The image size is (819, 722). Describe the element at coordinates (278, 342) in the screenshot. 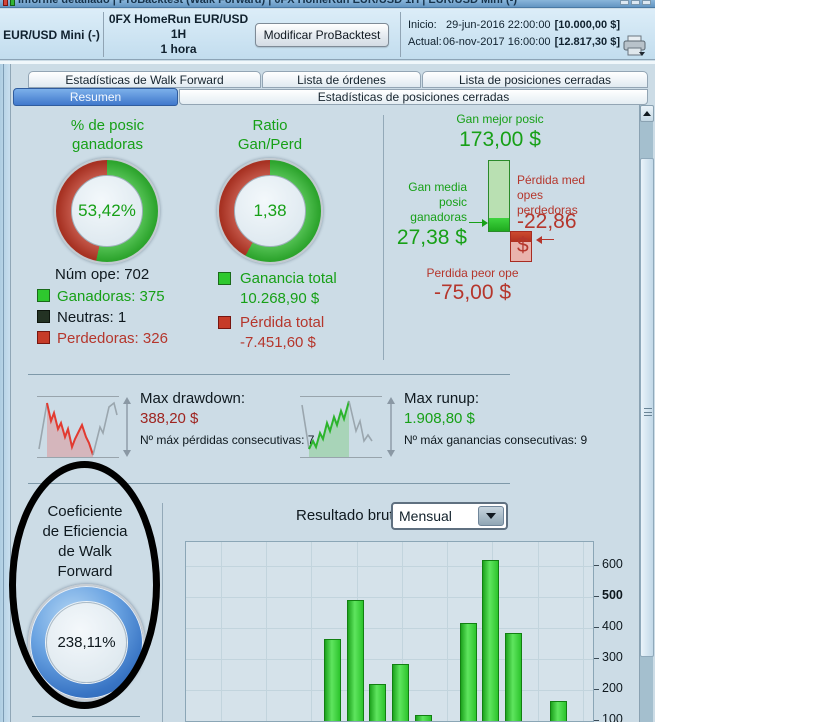

I see `total-loss-value: -7.451,60 $` at that location.